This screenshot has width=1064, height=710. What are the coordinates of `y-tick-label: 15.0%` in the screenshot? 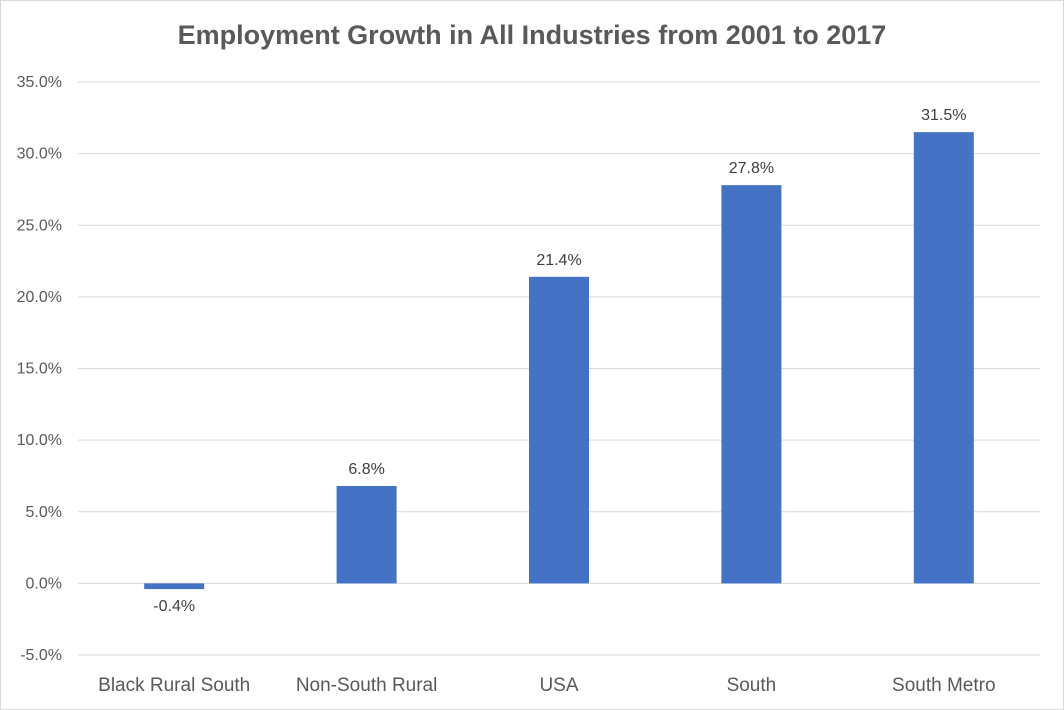 It's located at (39, 369).